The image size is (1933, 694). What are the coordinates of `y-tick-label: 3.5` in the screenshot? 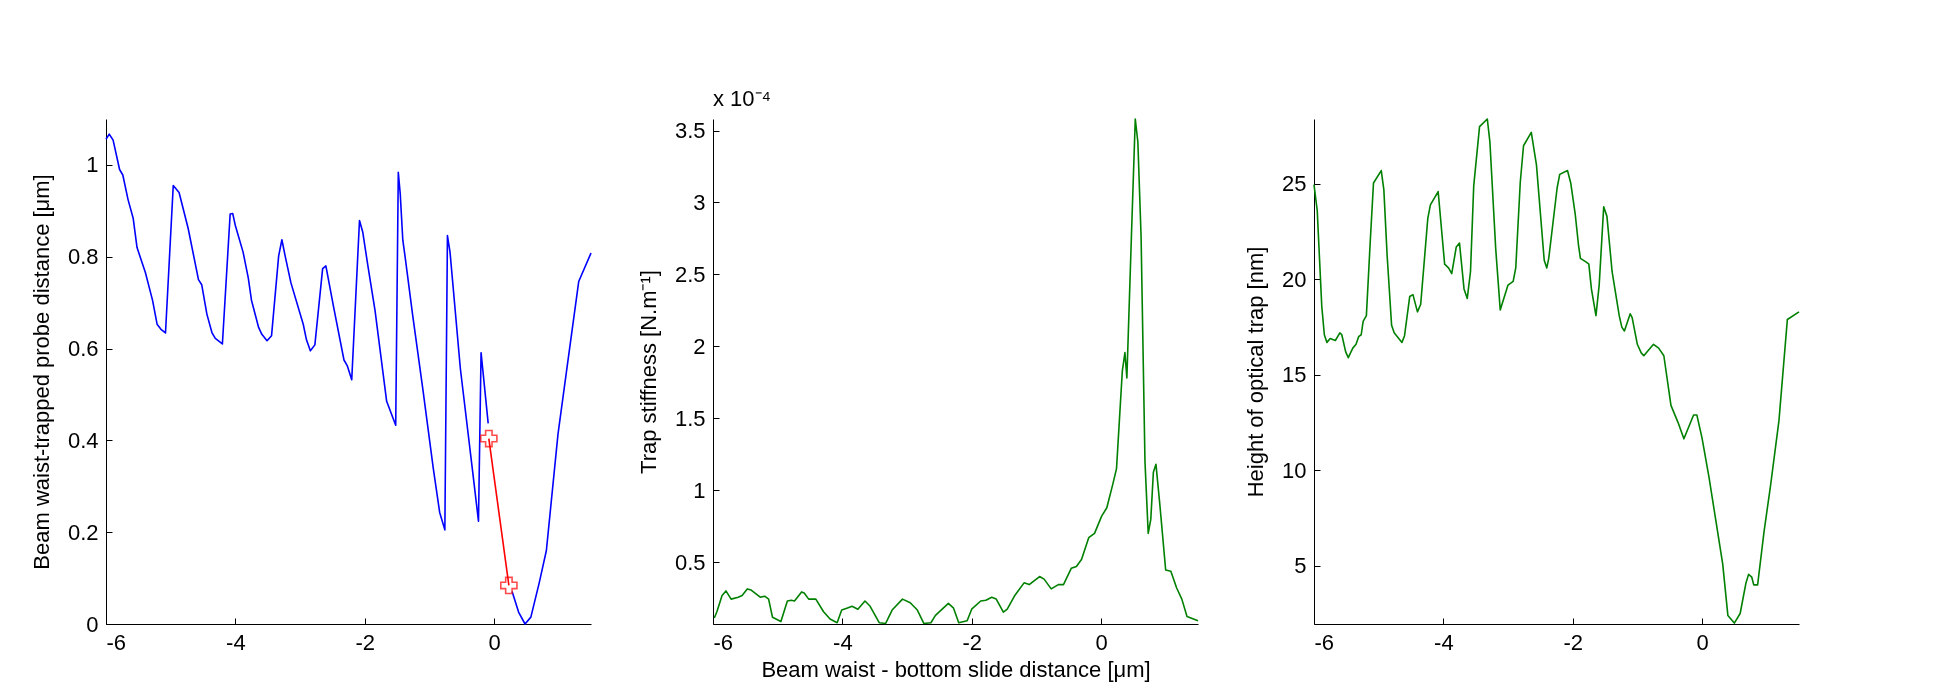 It's located at (690, 131).